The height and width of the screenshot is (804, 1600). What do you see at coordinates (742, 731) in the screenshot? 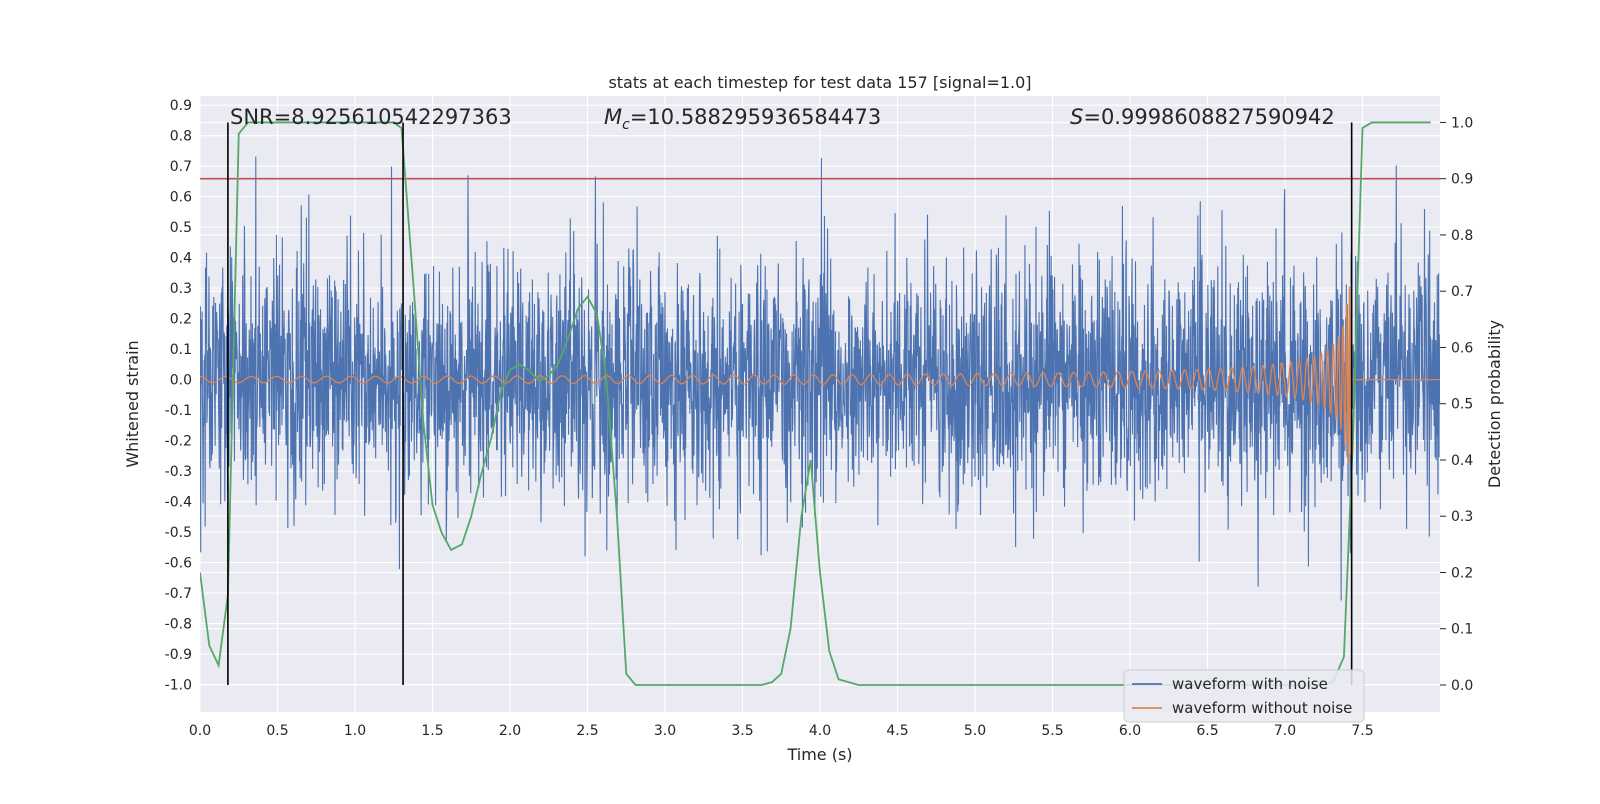
I see `x-tick-label: 3.5` at bounding box center [742, 731].